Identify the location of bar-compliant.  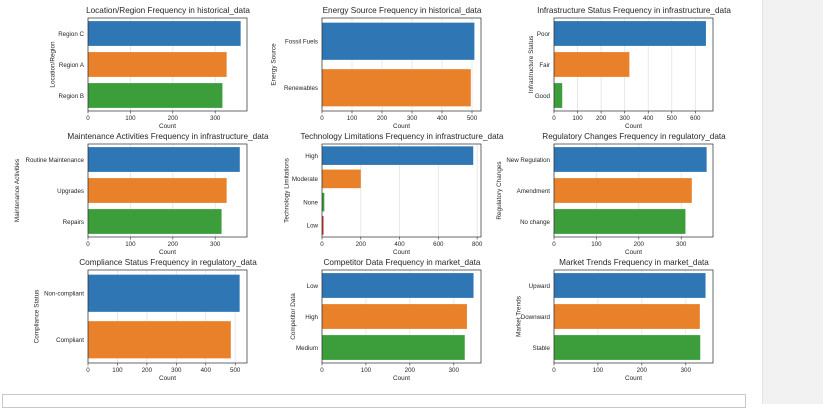
(159, 340).